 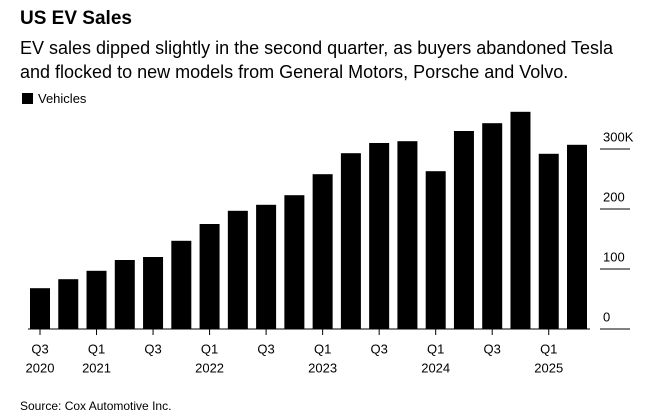 I want to click on x-year-label: 2022, so click(x=209, y=367).